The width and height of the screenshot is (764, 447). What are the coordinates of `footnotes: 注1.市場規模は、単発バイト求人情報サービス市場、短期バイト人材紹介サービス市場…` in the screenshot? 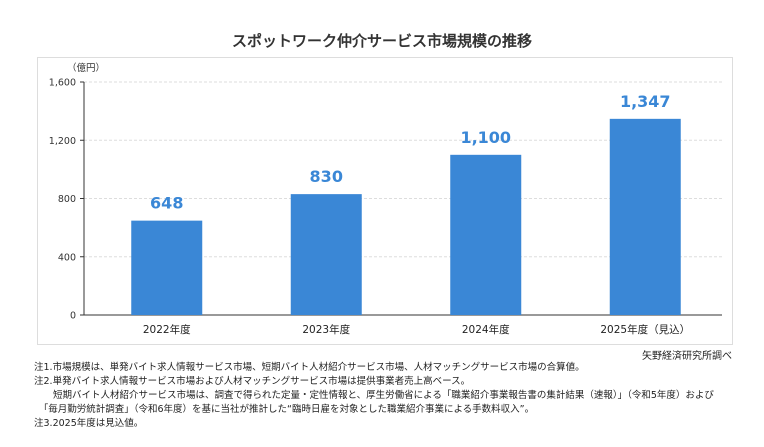 It's located at (374, 396).